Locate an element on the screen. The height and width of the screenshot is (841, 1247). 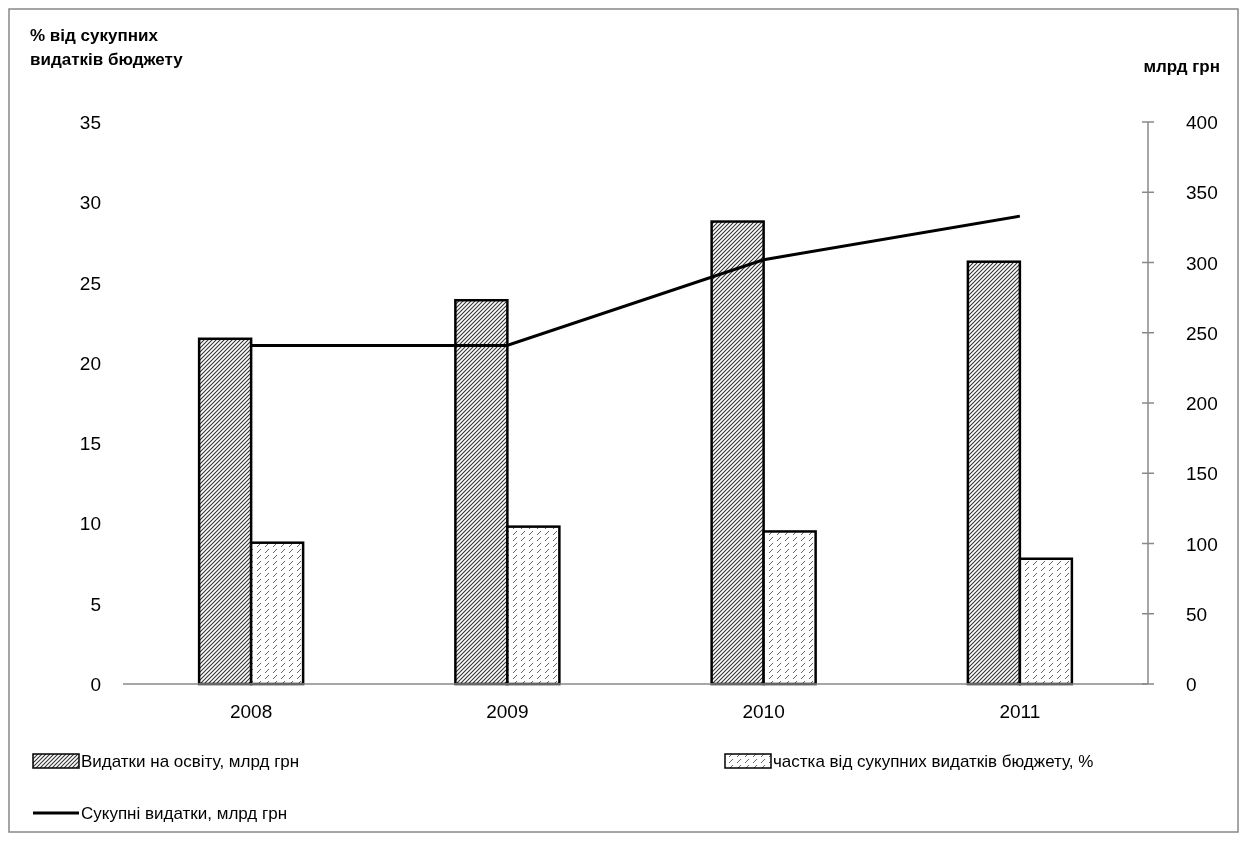
y2-tick-label: 100 is located at coordinates (1202, 544).